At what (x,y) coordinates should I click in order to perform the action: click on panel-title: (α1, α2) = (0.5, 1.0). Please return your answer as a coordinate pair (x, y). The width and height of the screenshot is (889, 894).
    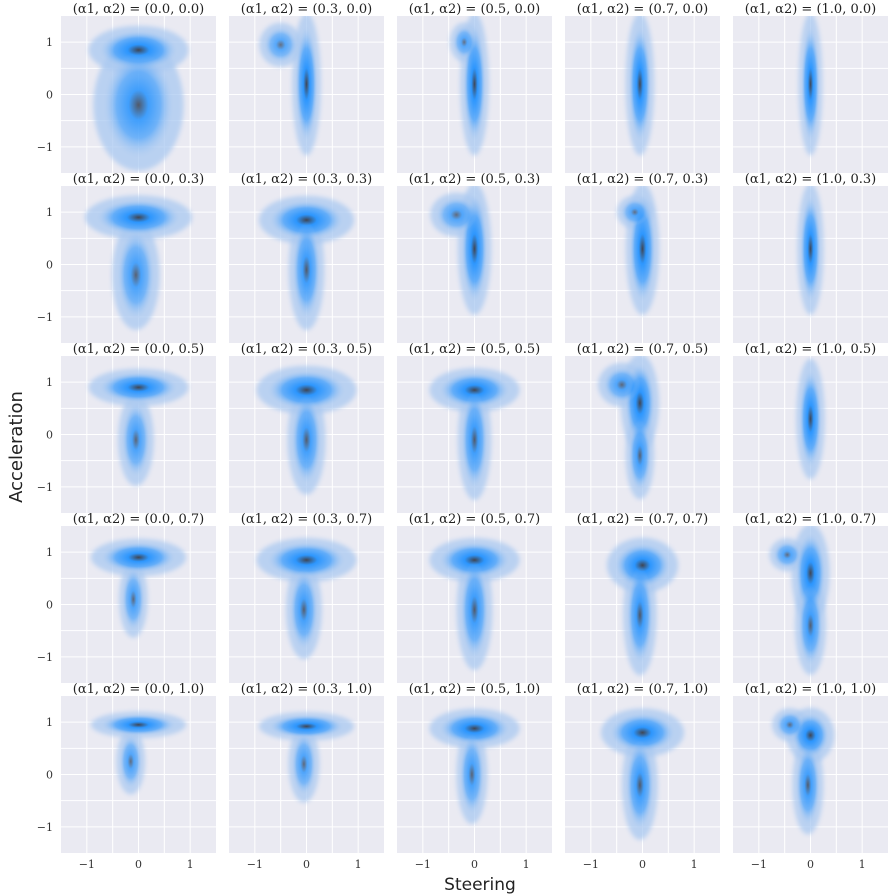
    Looking at the image, I should click on (474, 689).